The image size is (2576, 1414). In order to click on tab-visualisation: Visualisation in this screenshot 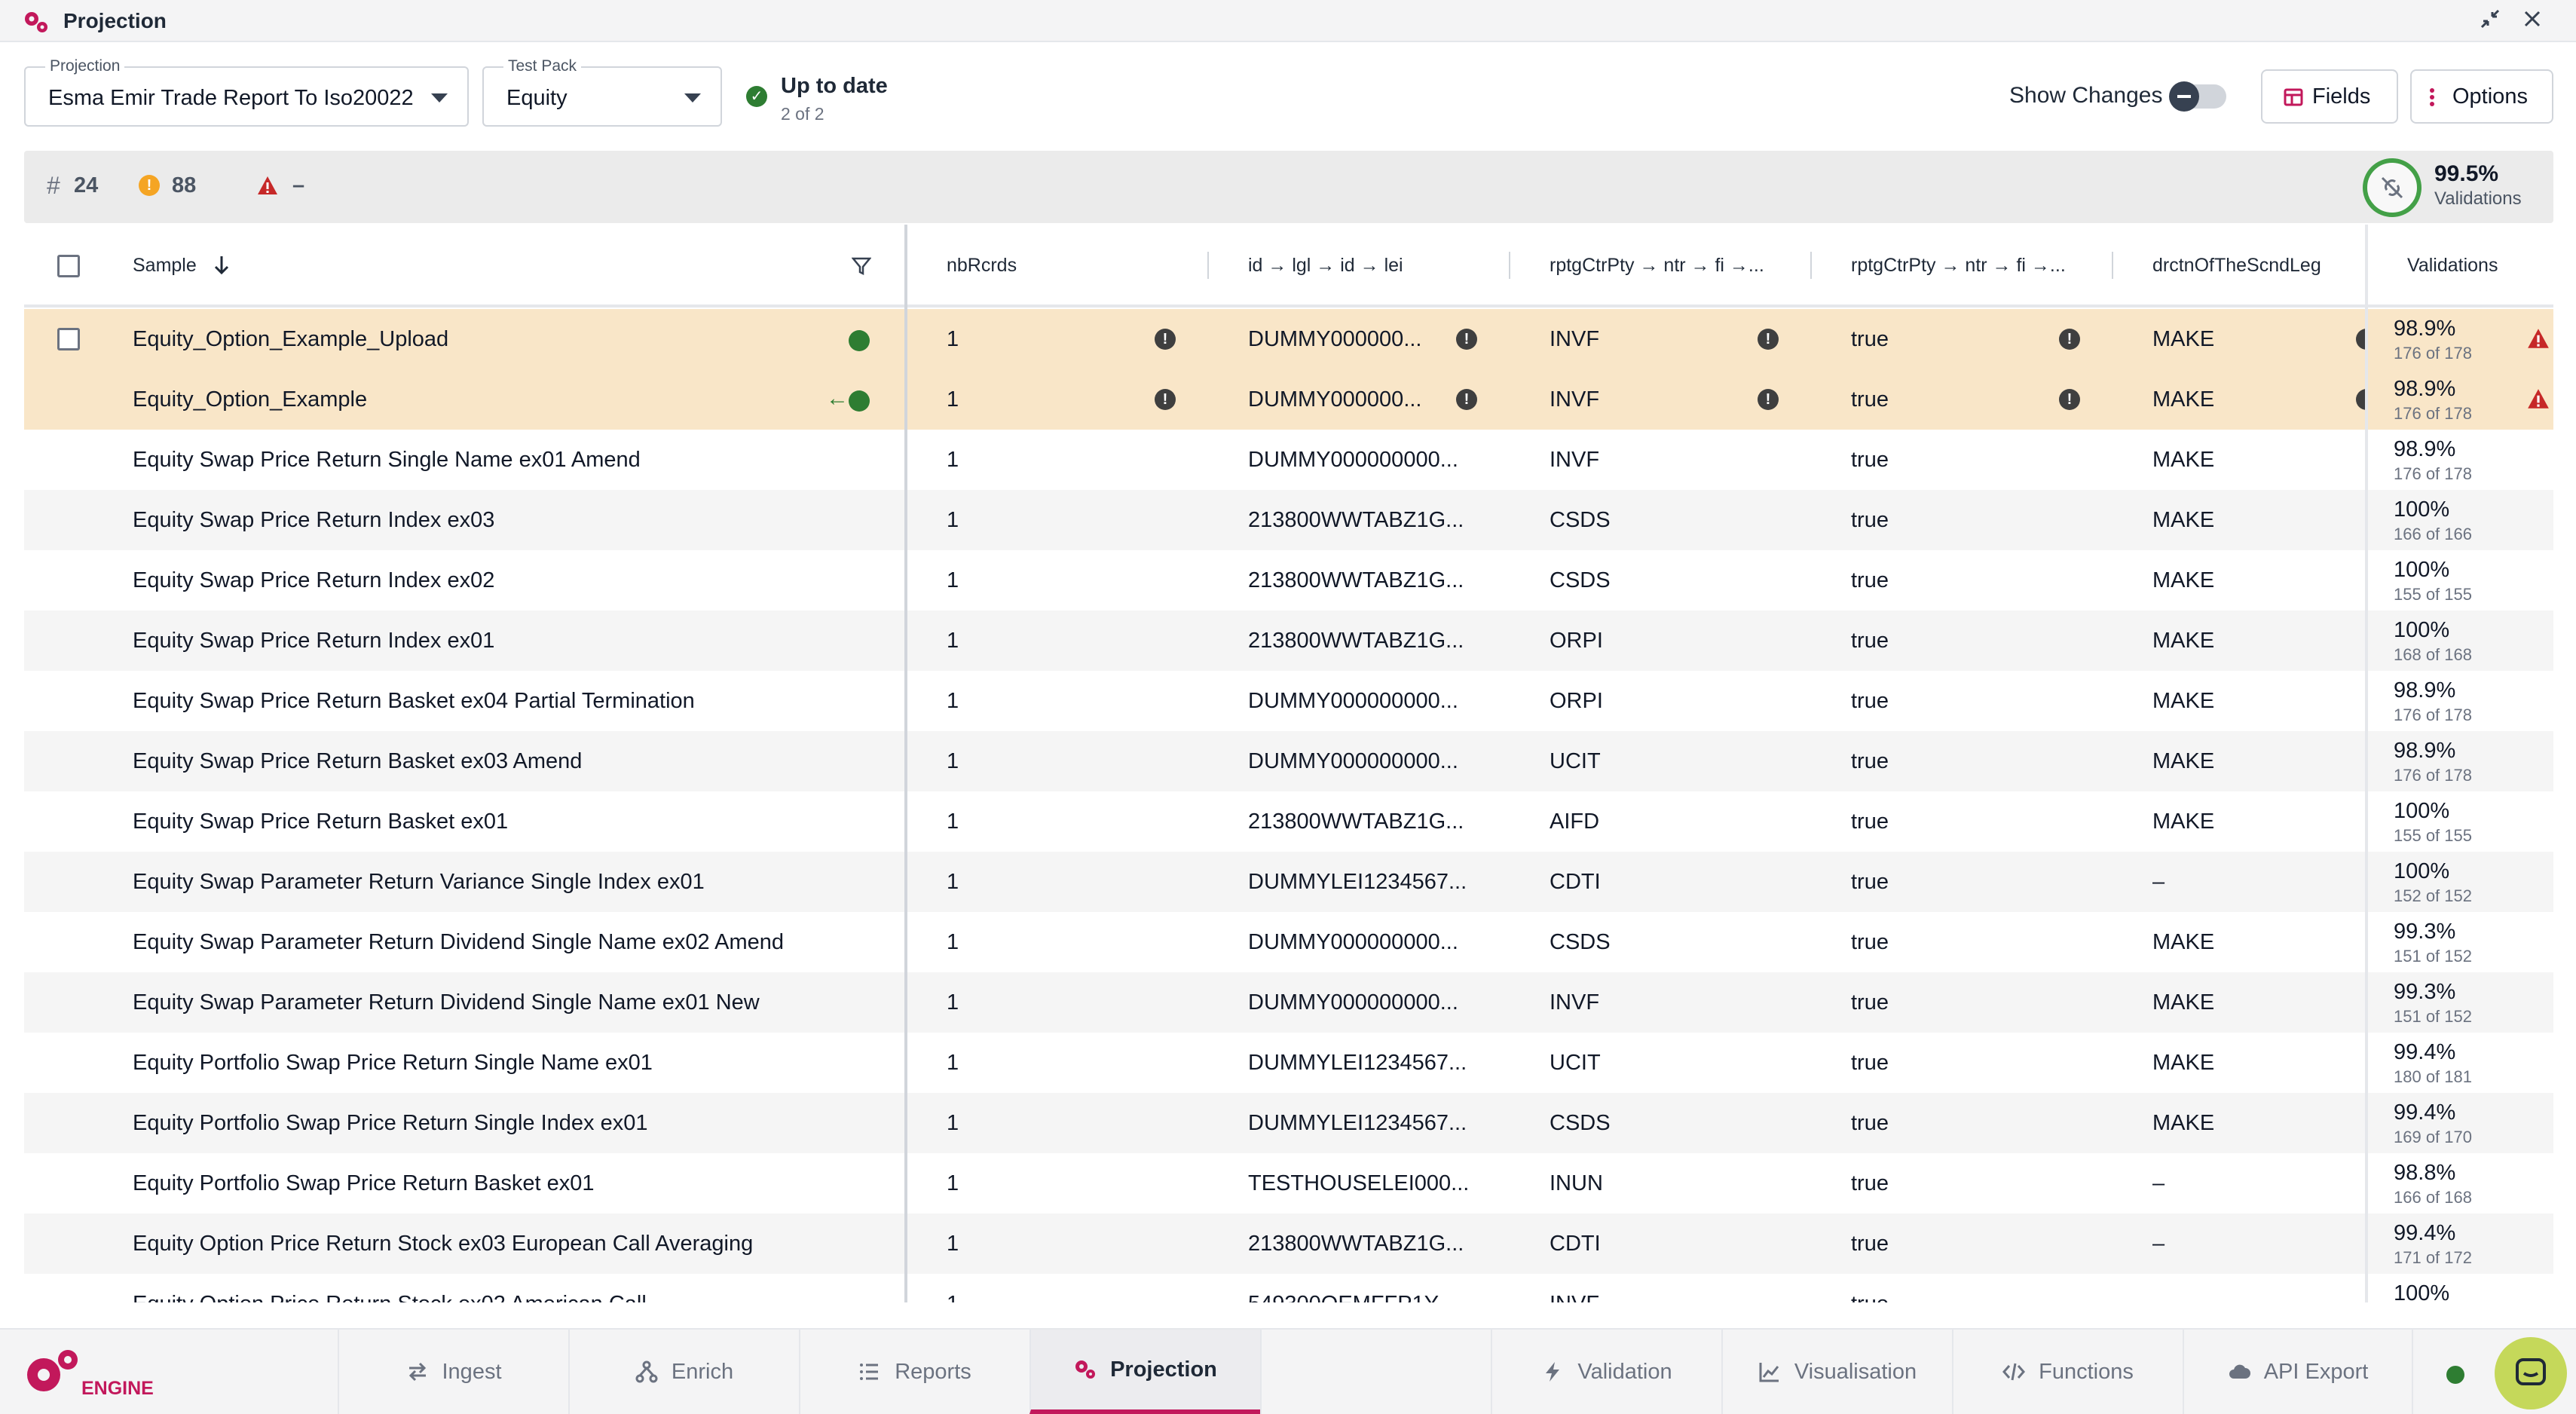, I will do `click(1836, 1372)`.